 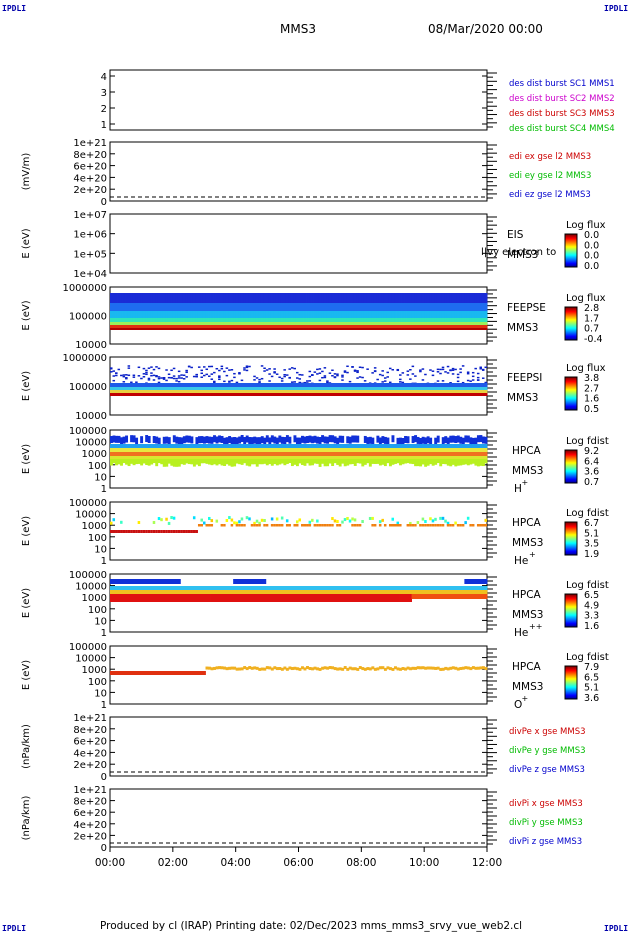 I want to click on y-tick-label: 100, so click(x=97, y=538).